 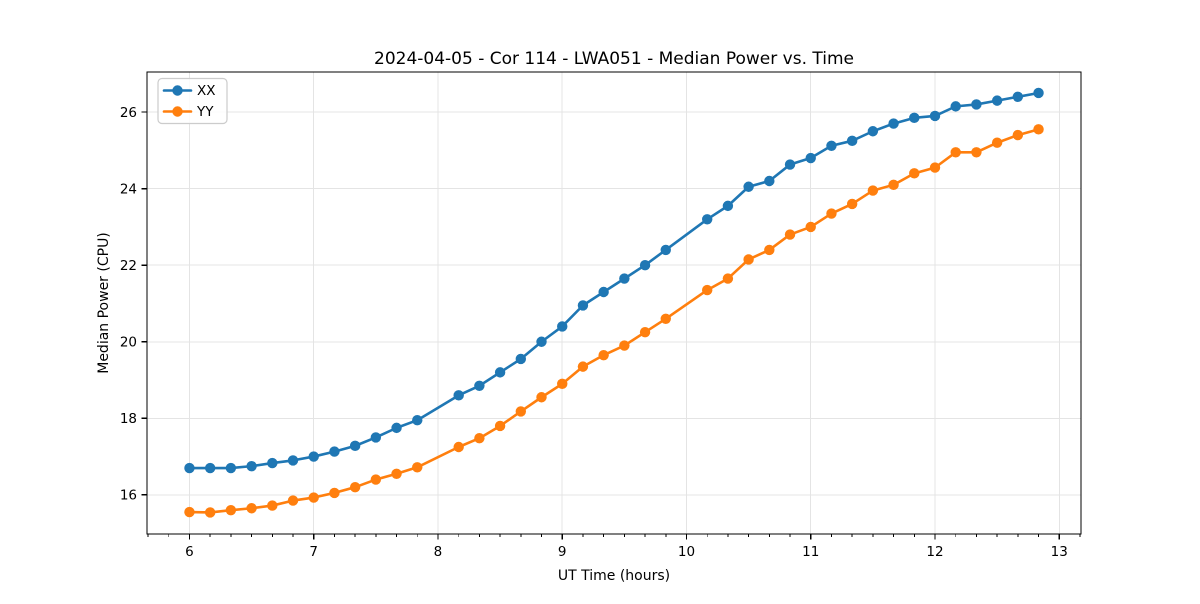 I want to click on x-tick-label-13: 13, so click(x=1059, y=552).